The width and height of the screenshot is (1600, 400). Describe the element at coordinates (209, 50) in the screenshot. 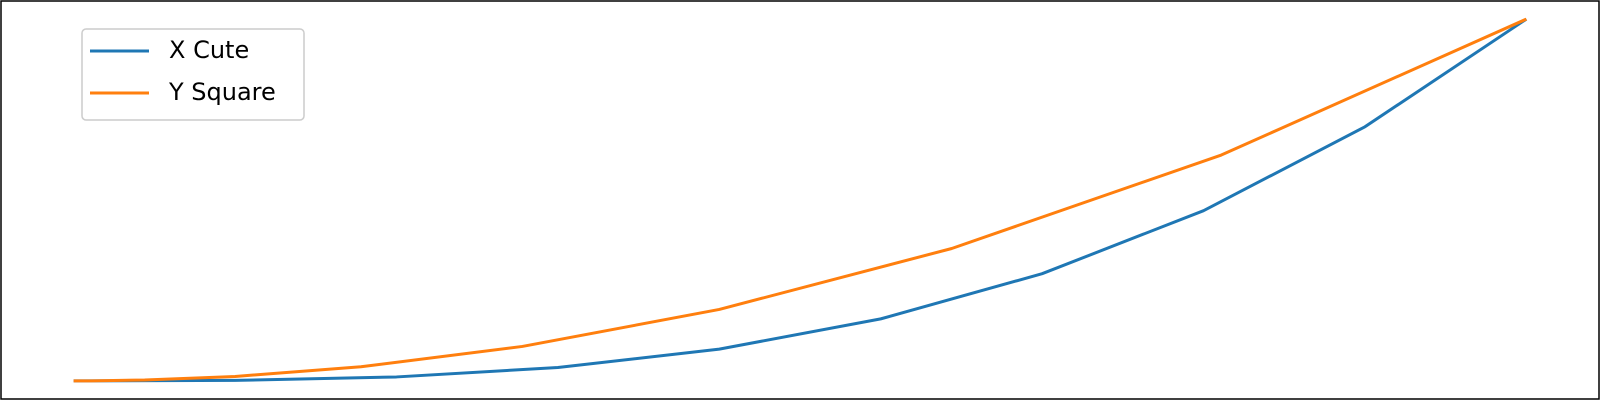

I see `legend-label: X Cute` at that location.